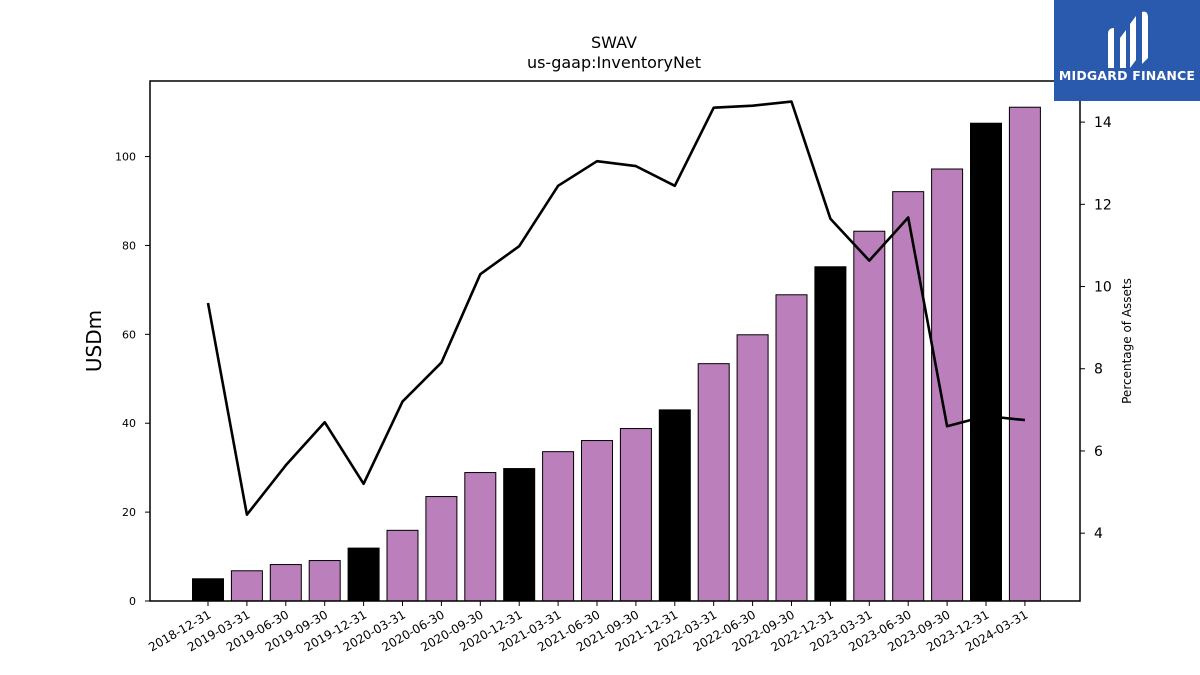  Describe the element at coordinates (1103, 123) in the screenshot. I see `y2-tick-label: 14` at that location.